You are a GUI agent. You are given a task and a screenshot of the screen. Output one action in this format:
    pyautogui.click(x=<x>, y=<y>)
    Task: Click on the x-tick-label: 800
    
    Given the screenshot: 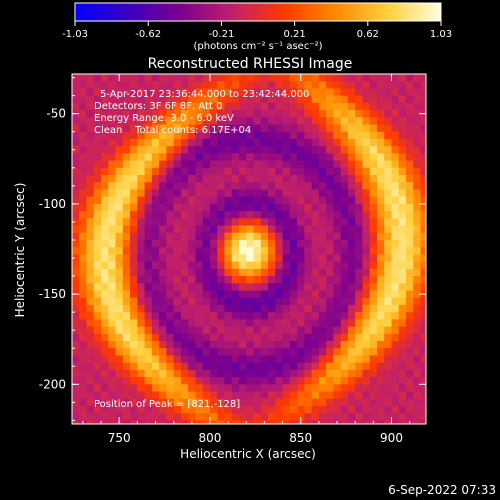 What is the action you would take?
    pyautogui.click(x=210, y=438)
    